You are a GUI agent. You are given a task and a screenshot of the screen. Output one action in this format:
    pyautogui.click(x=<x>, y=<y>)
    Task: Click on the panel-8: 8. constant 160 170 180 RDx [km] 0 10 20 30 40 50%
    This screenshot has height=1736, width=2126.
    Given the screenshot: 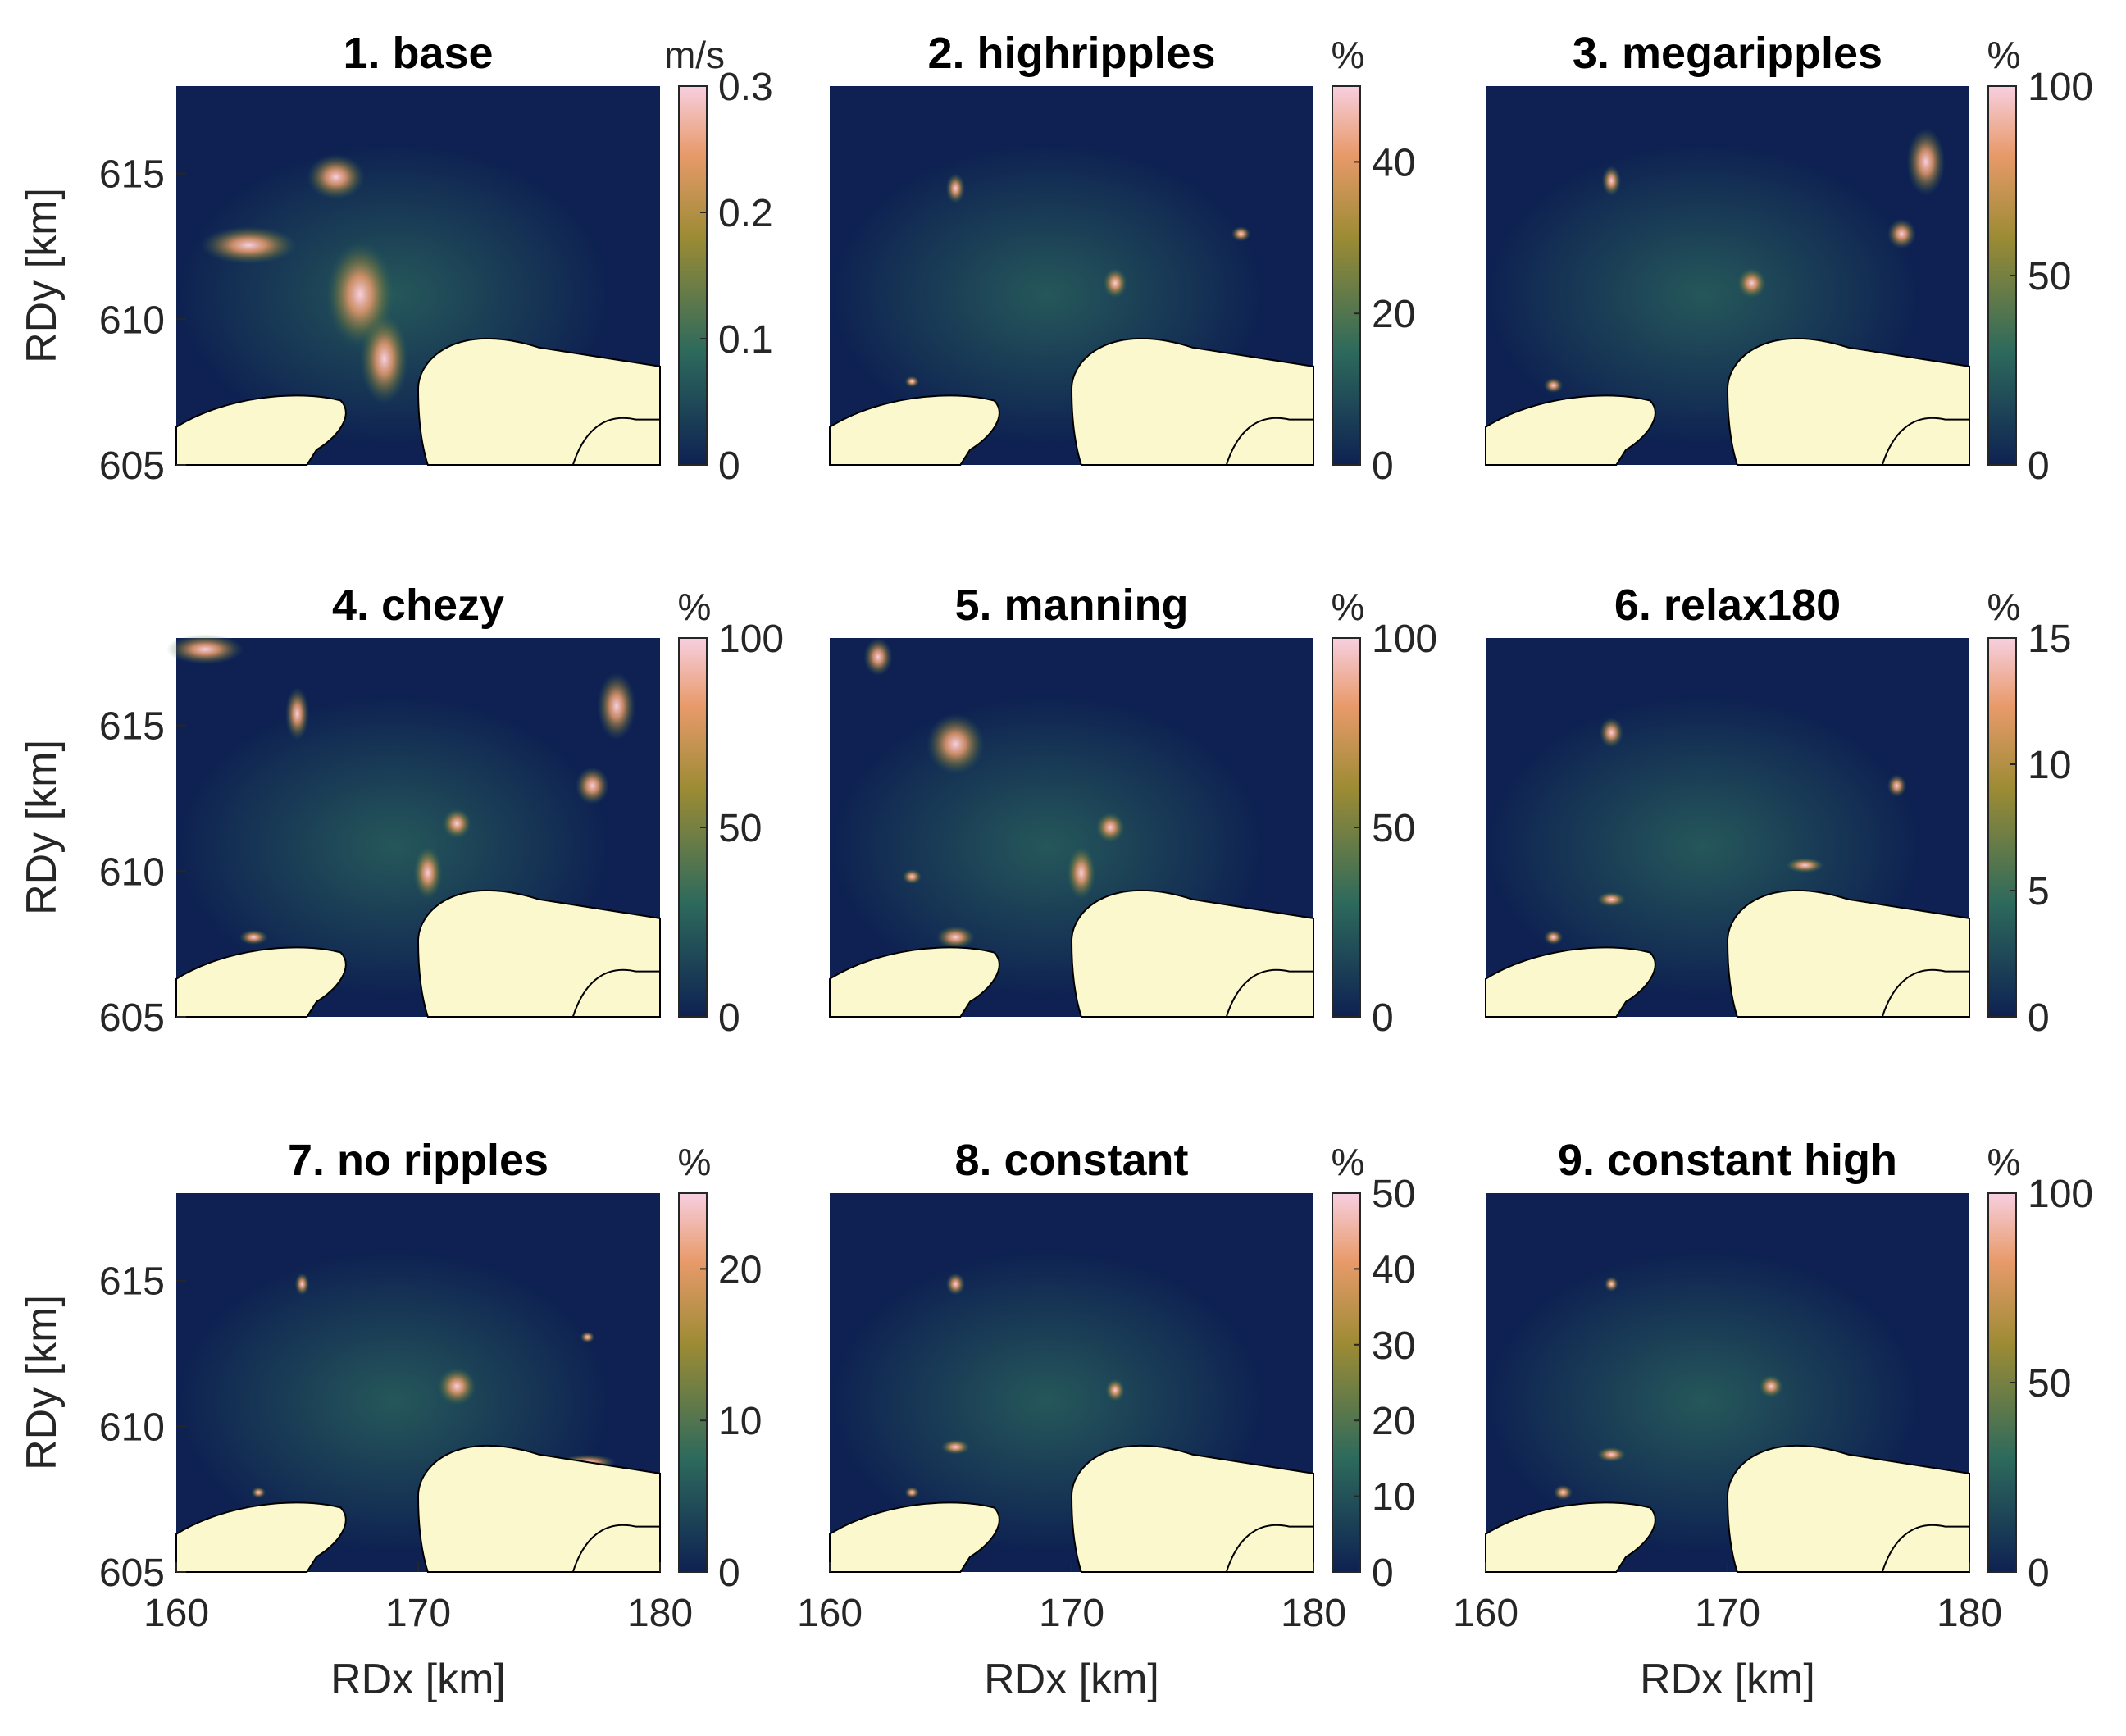 What is the action you would take?
    pyautogui.click(x=1106, y=1419)
    